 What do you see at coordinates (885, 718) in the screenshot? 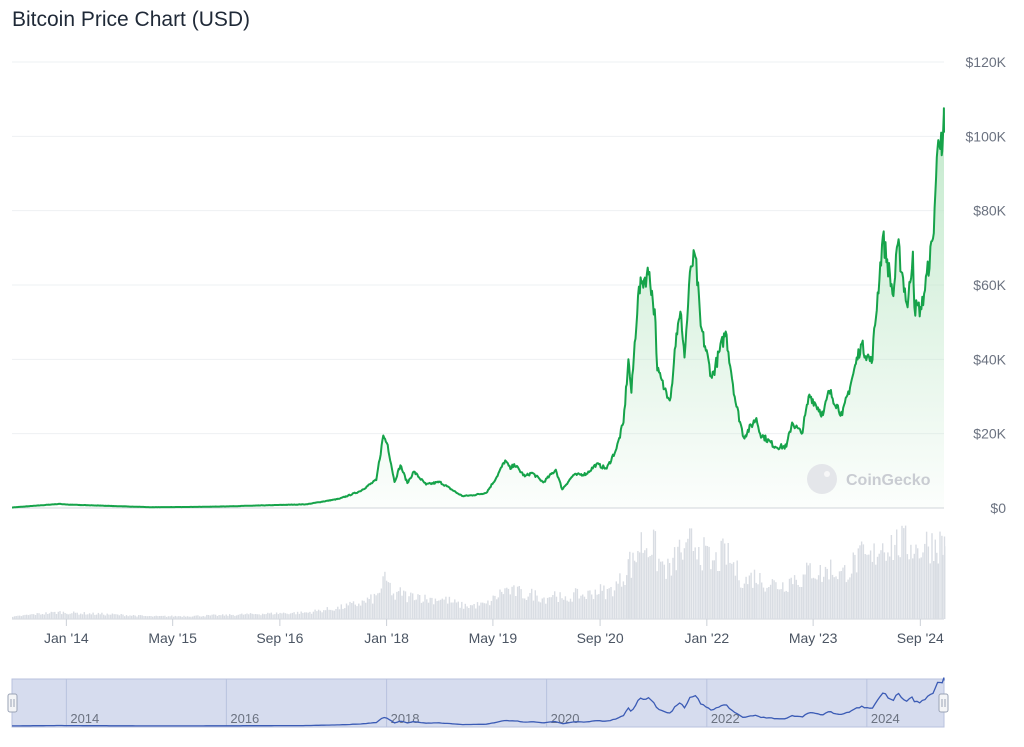
I see `navigator-tick-label: 2024` at bounding box center [885, 718].